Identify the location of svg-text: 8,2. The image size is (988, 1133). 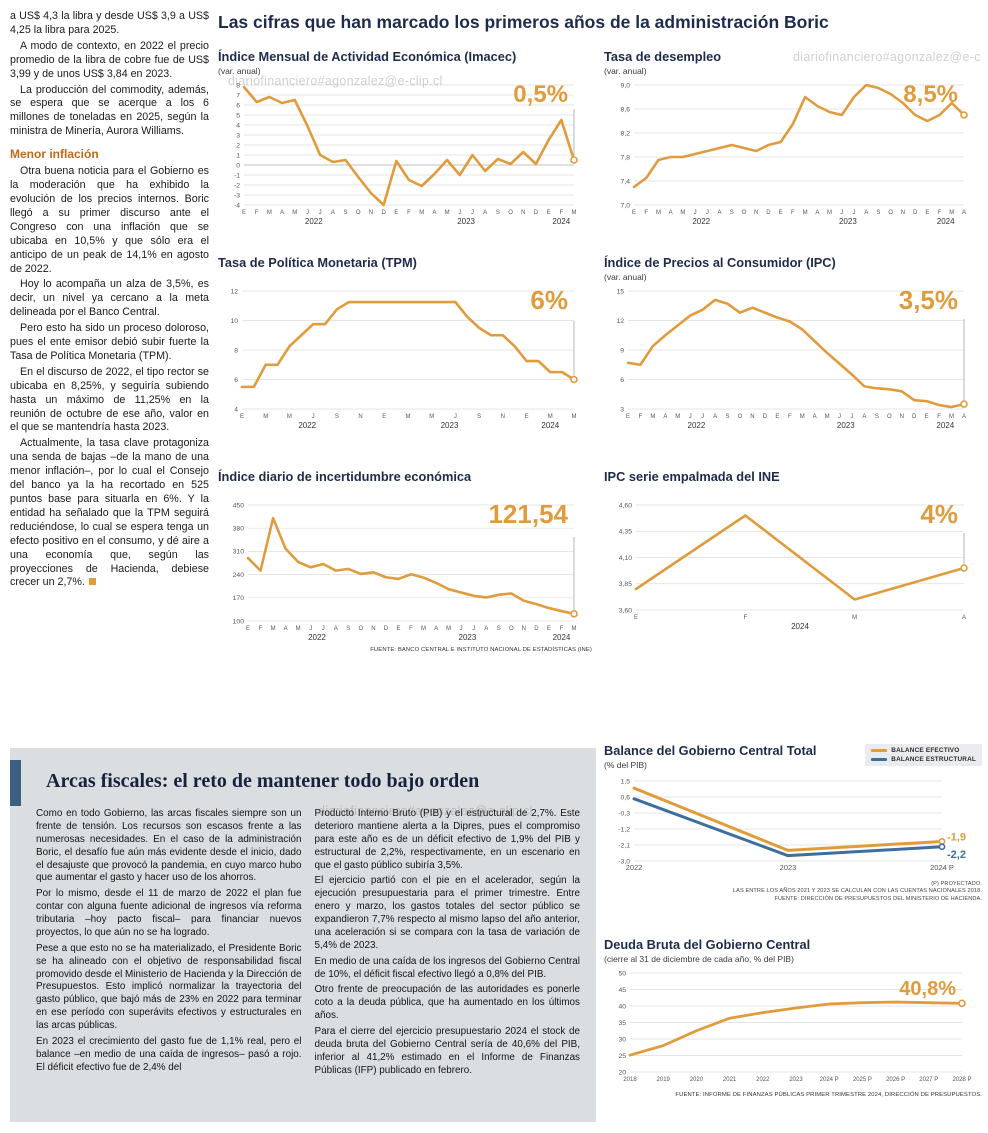
(626, 133).